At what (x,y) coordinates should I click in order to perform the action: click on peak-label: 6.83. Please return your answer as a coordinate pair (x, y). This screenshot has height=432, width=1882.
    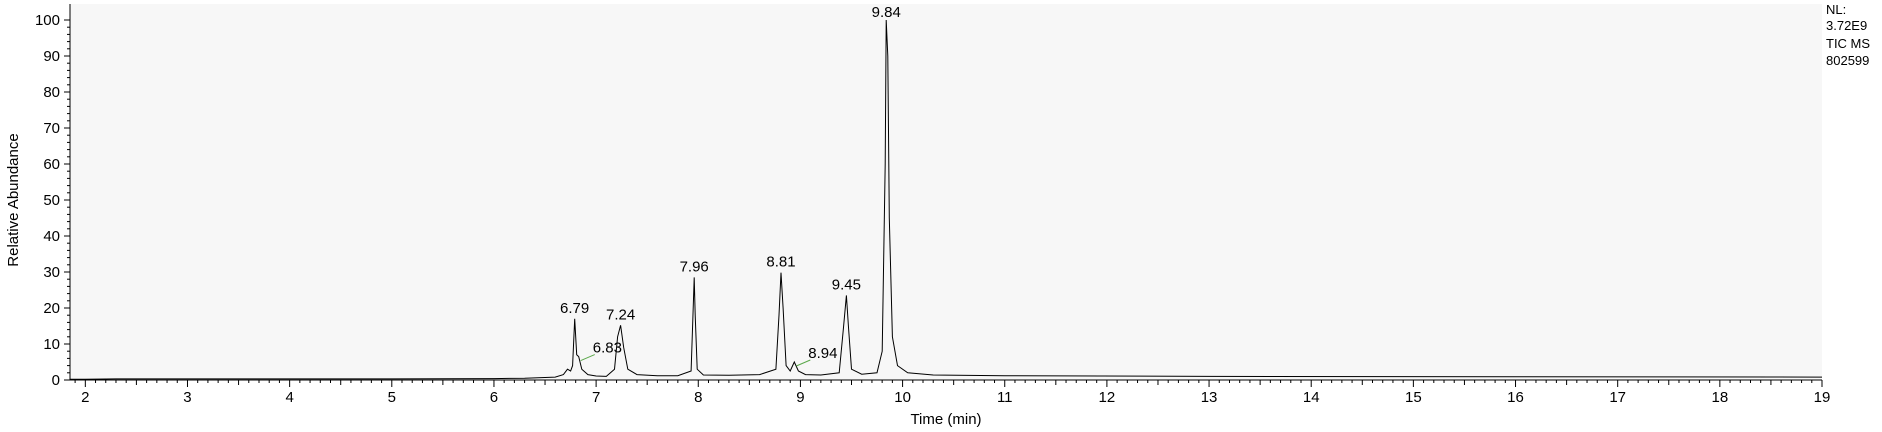
    Looking at the image, I should click on (607, 348).